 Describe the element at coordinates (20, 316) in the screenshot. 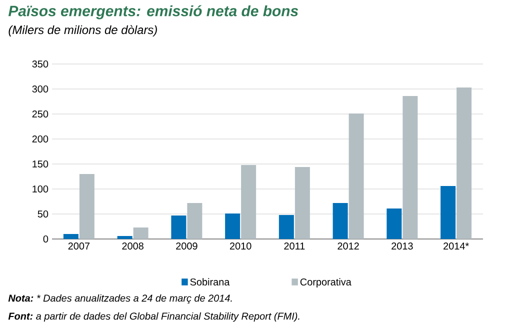

I see `text: Font:` at that location.